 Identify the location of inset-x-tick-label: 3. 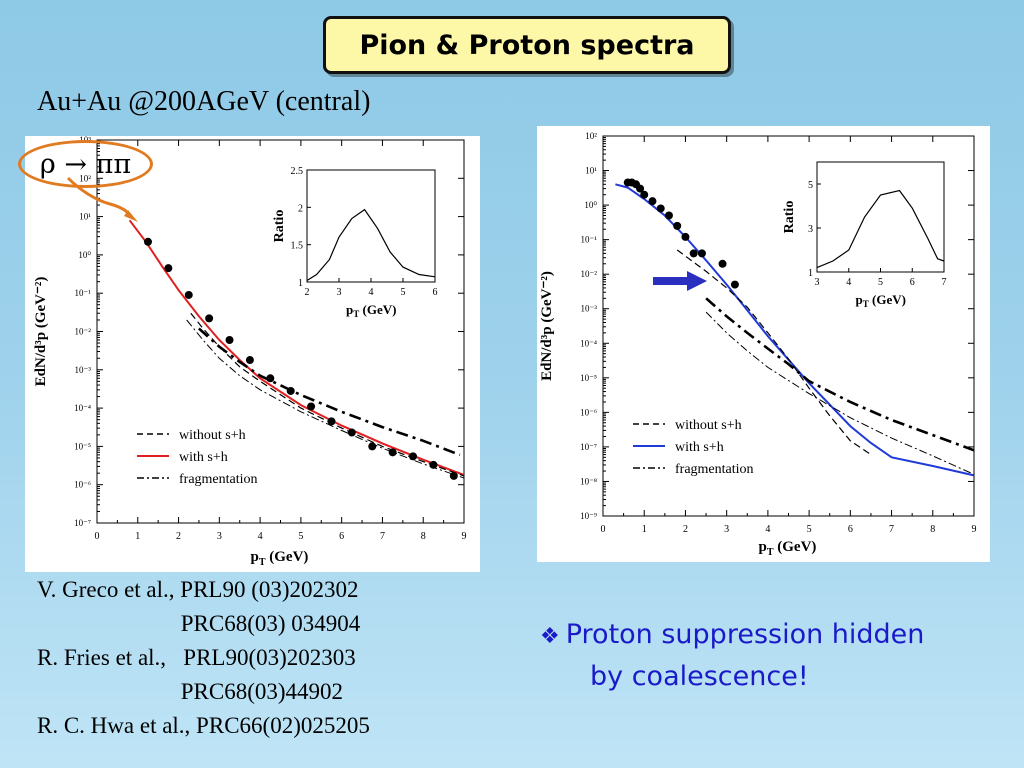
(339, 292).